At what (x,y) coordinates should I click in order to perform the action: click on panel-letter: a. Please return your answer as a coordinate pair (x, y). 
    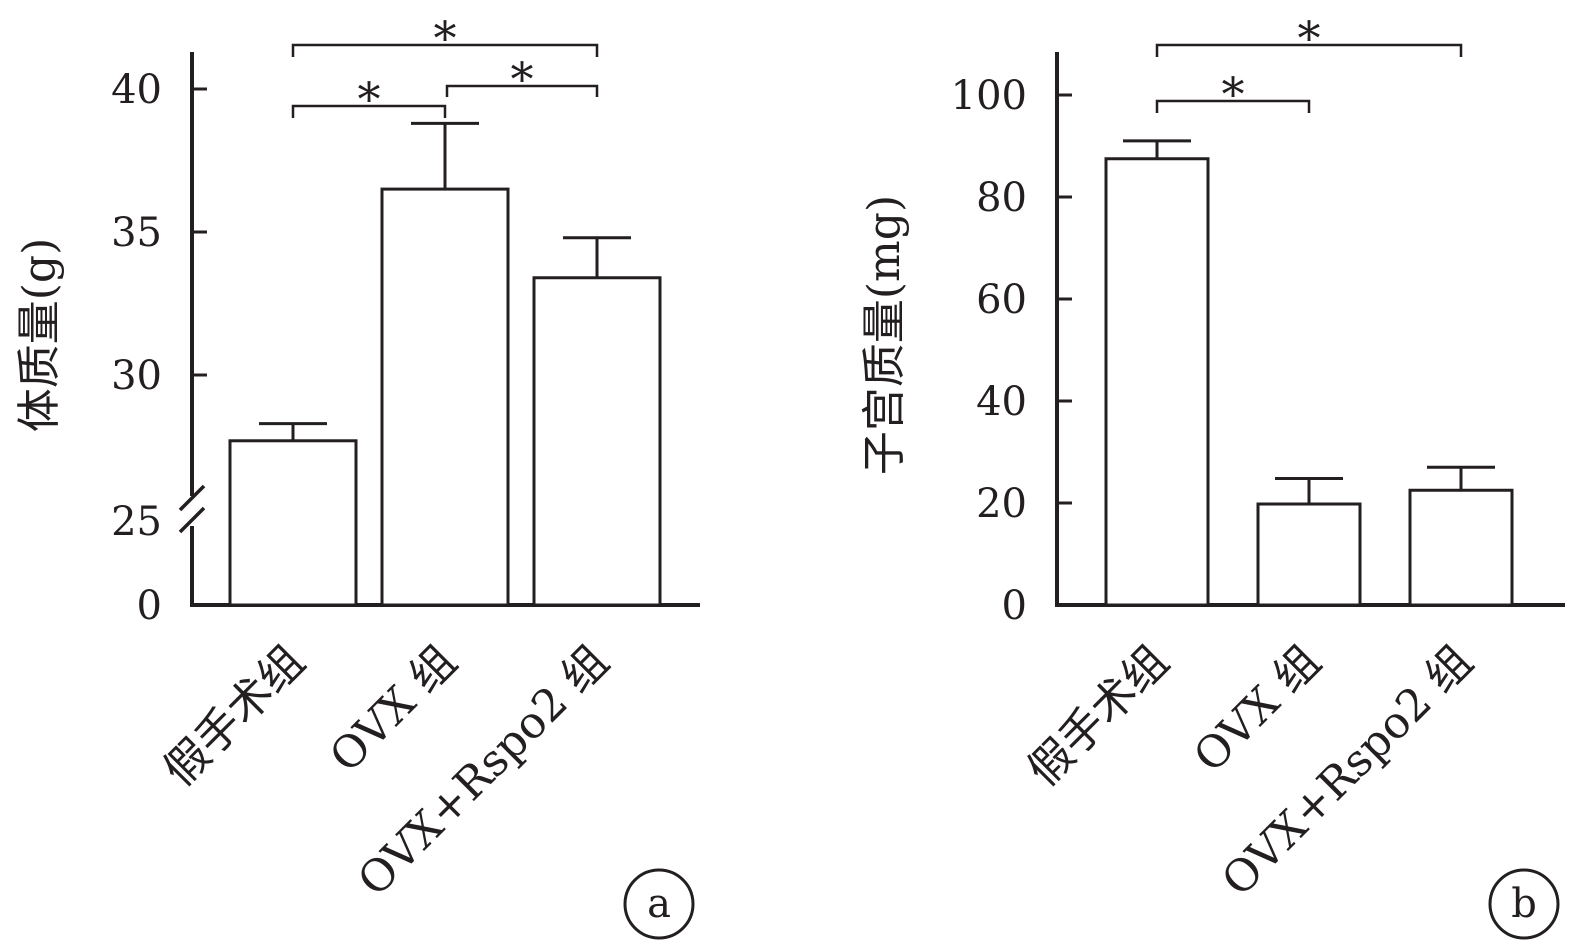
    Looking at the image, I should click on (659, 904).